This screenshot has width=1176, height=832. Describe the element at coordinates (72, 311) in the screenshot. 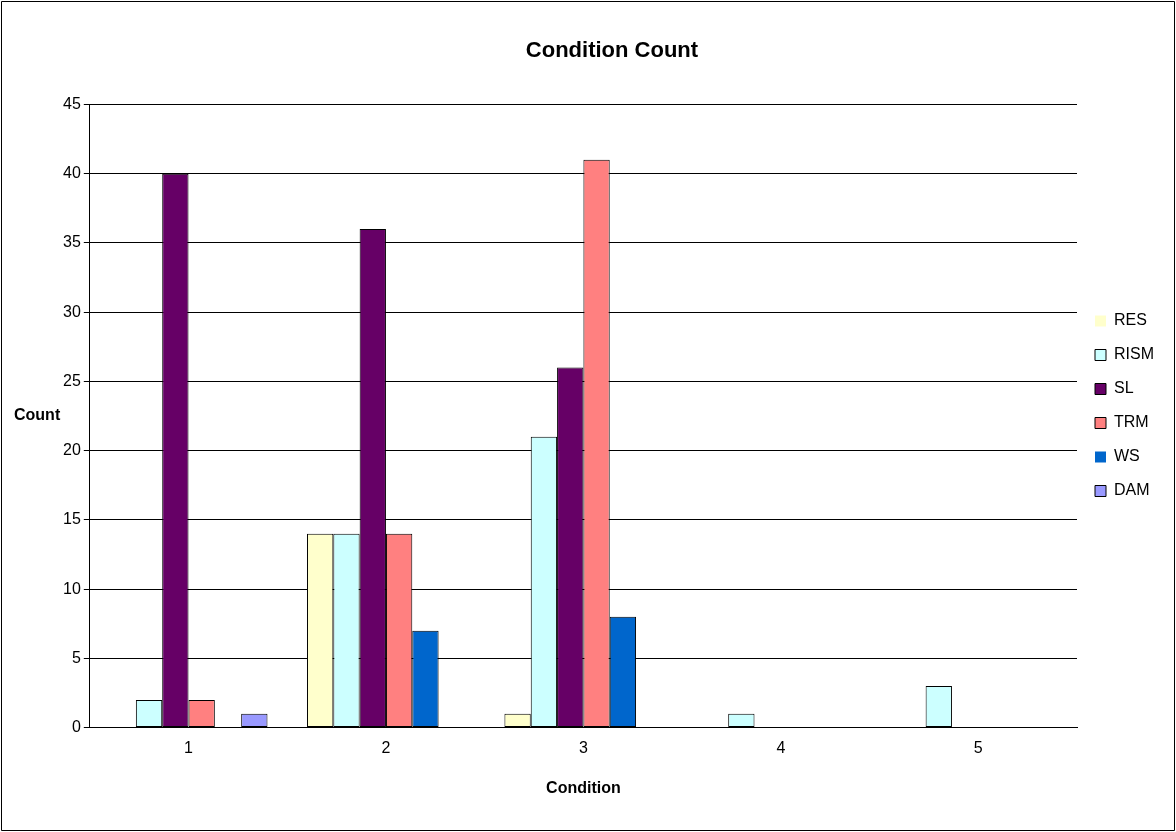

I see `y-tick-label: 30` at that location.